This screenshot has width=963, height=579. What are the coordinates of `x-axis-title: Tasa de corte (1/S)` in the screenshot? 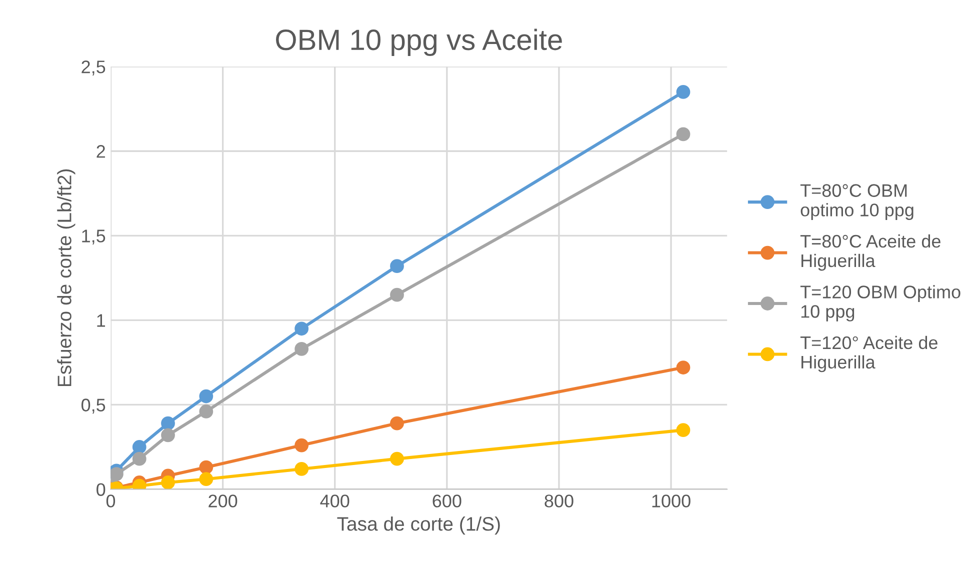 It's located at (418, 525).